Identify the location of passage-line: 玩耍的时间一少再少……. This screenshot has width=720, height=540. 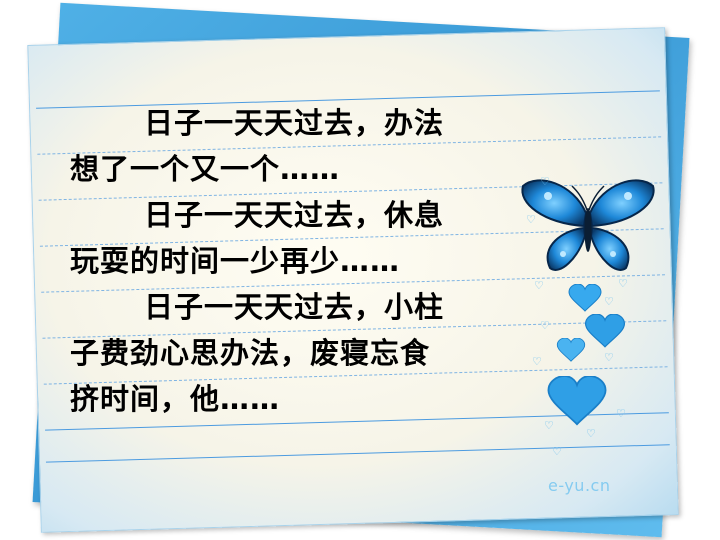
(235, 261).